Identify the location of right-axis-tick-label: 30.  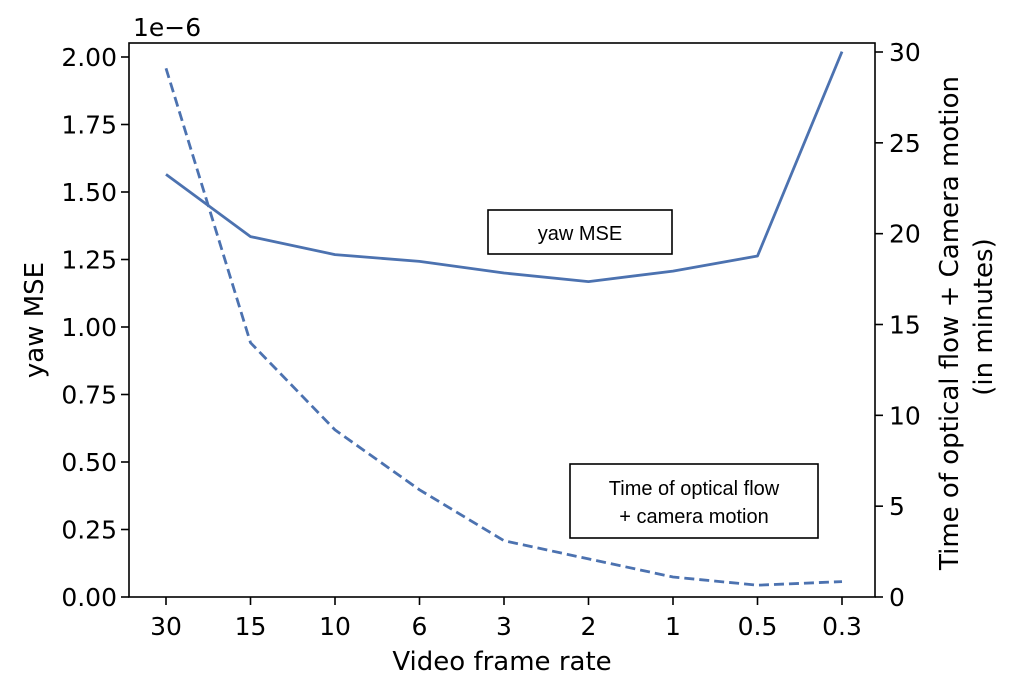
(905, 52).